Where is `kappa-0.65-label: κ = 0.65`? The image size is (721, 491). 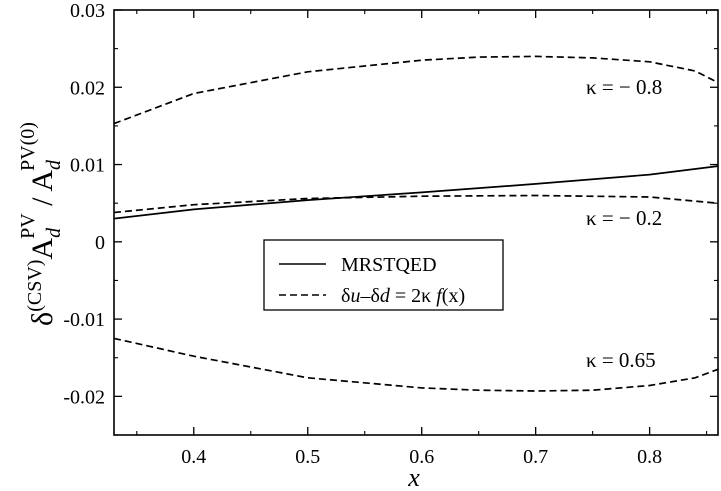
kappa-0.65-label: κ = 0.65 is located at coordinates (621, 360).